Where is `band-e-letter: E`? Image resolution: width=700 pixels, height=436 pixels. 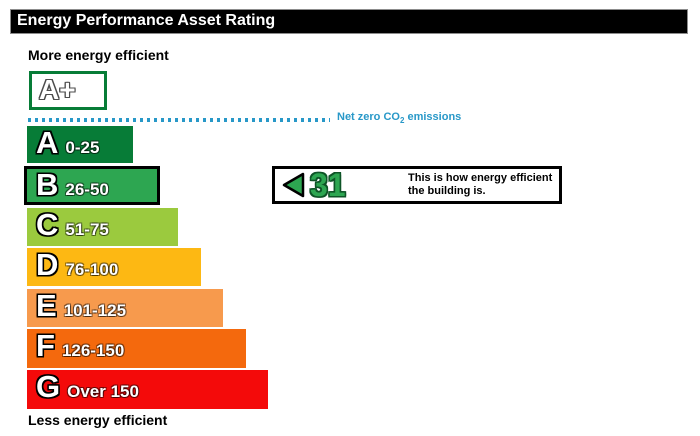 band-e-letter: E is located at coordinates (46, 305).